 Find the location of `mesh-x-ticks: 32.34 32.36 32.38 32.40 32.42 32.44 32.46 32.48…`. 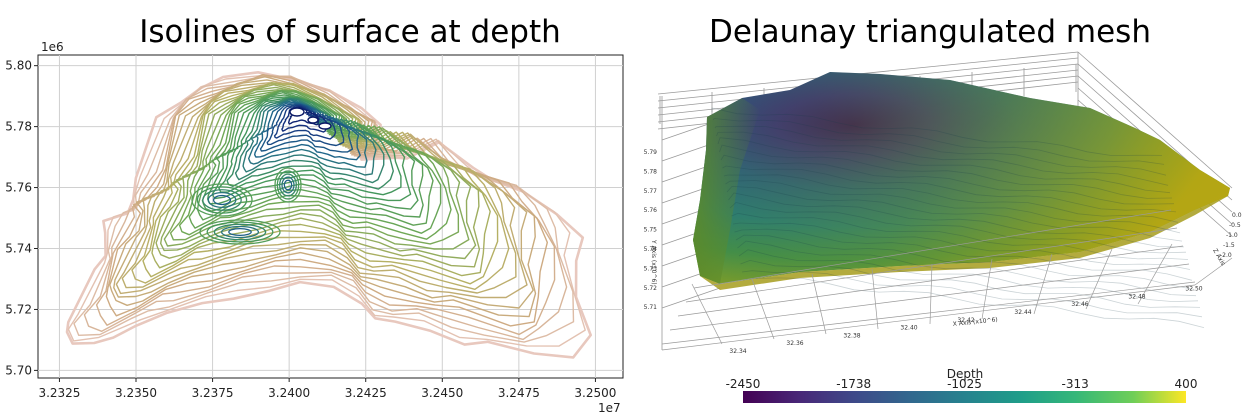

mesh-x-ticks: 32.34 32.36 32.38 32.40 32.42 32.44 32.46 32.48… is located at coordinates (965, 320).